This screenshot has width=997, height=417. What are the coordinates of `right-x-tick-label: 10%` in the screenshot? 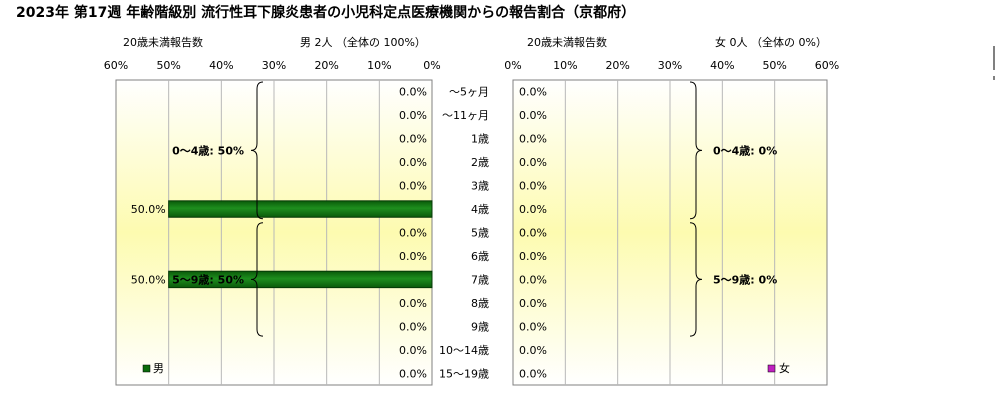 It's located at (565, 65).